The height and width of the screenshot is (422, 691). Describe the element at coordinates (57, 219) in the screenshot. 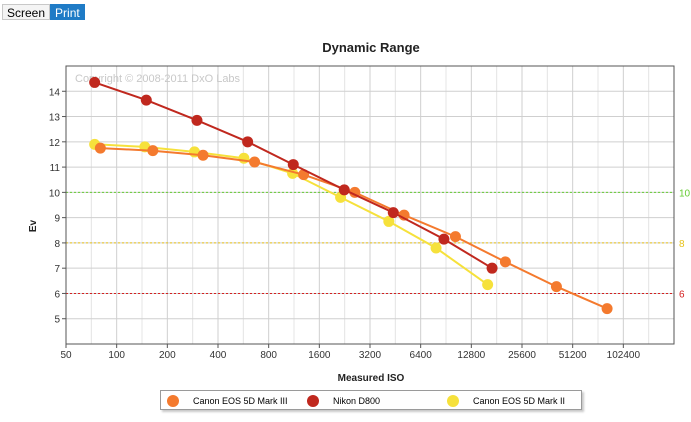

I see `y-tick-label: 9` at that location.